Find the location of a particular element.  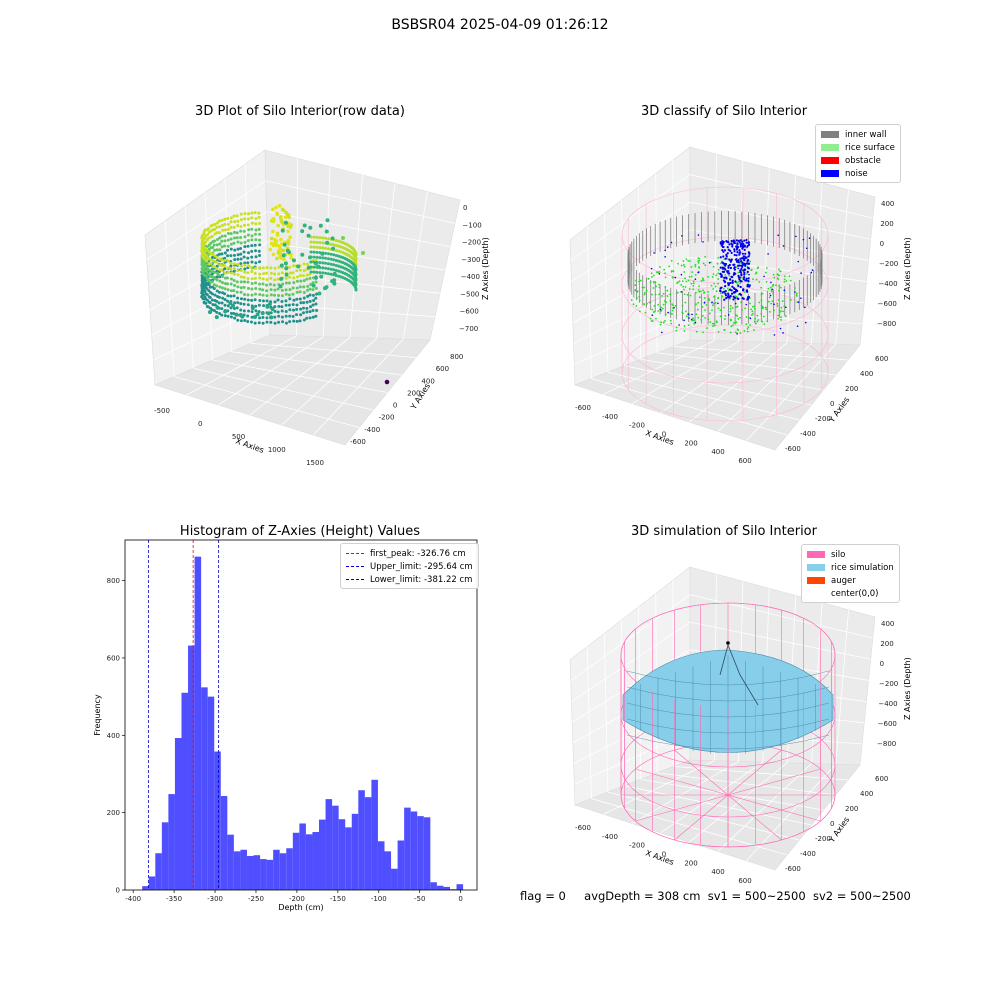

legend-item-inner-wall: inner wall is located at coordinates (858, 134).